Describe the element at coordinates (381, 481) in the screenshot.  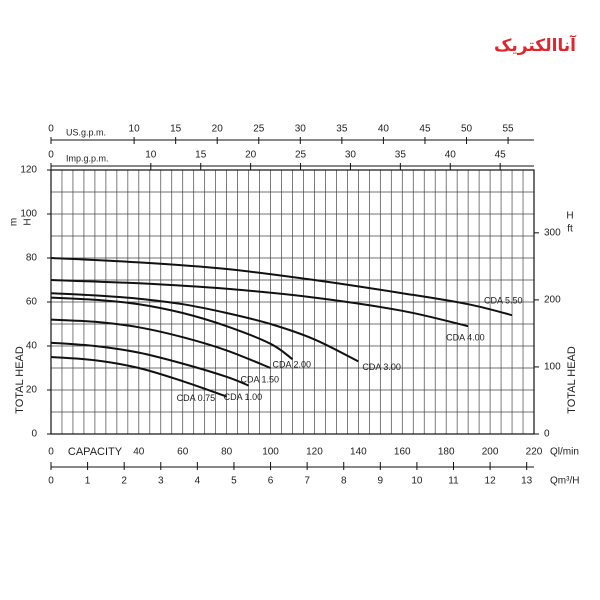
I see `x2-tick-label: 9` at that location.